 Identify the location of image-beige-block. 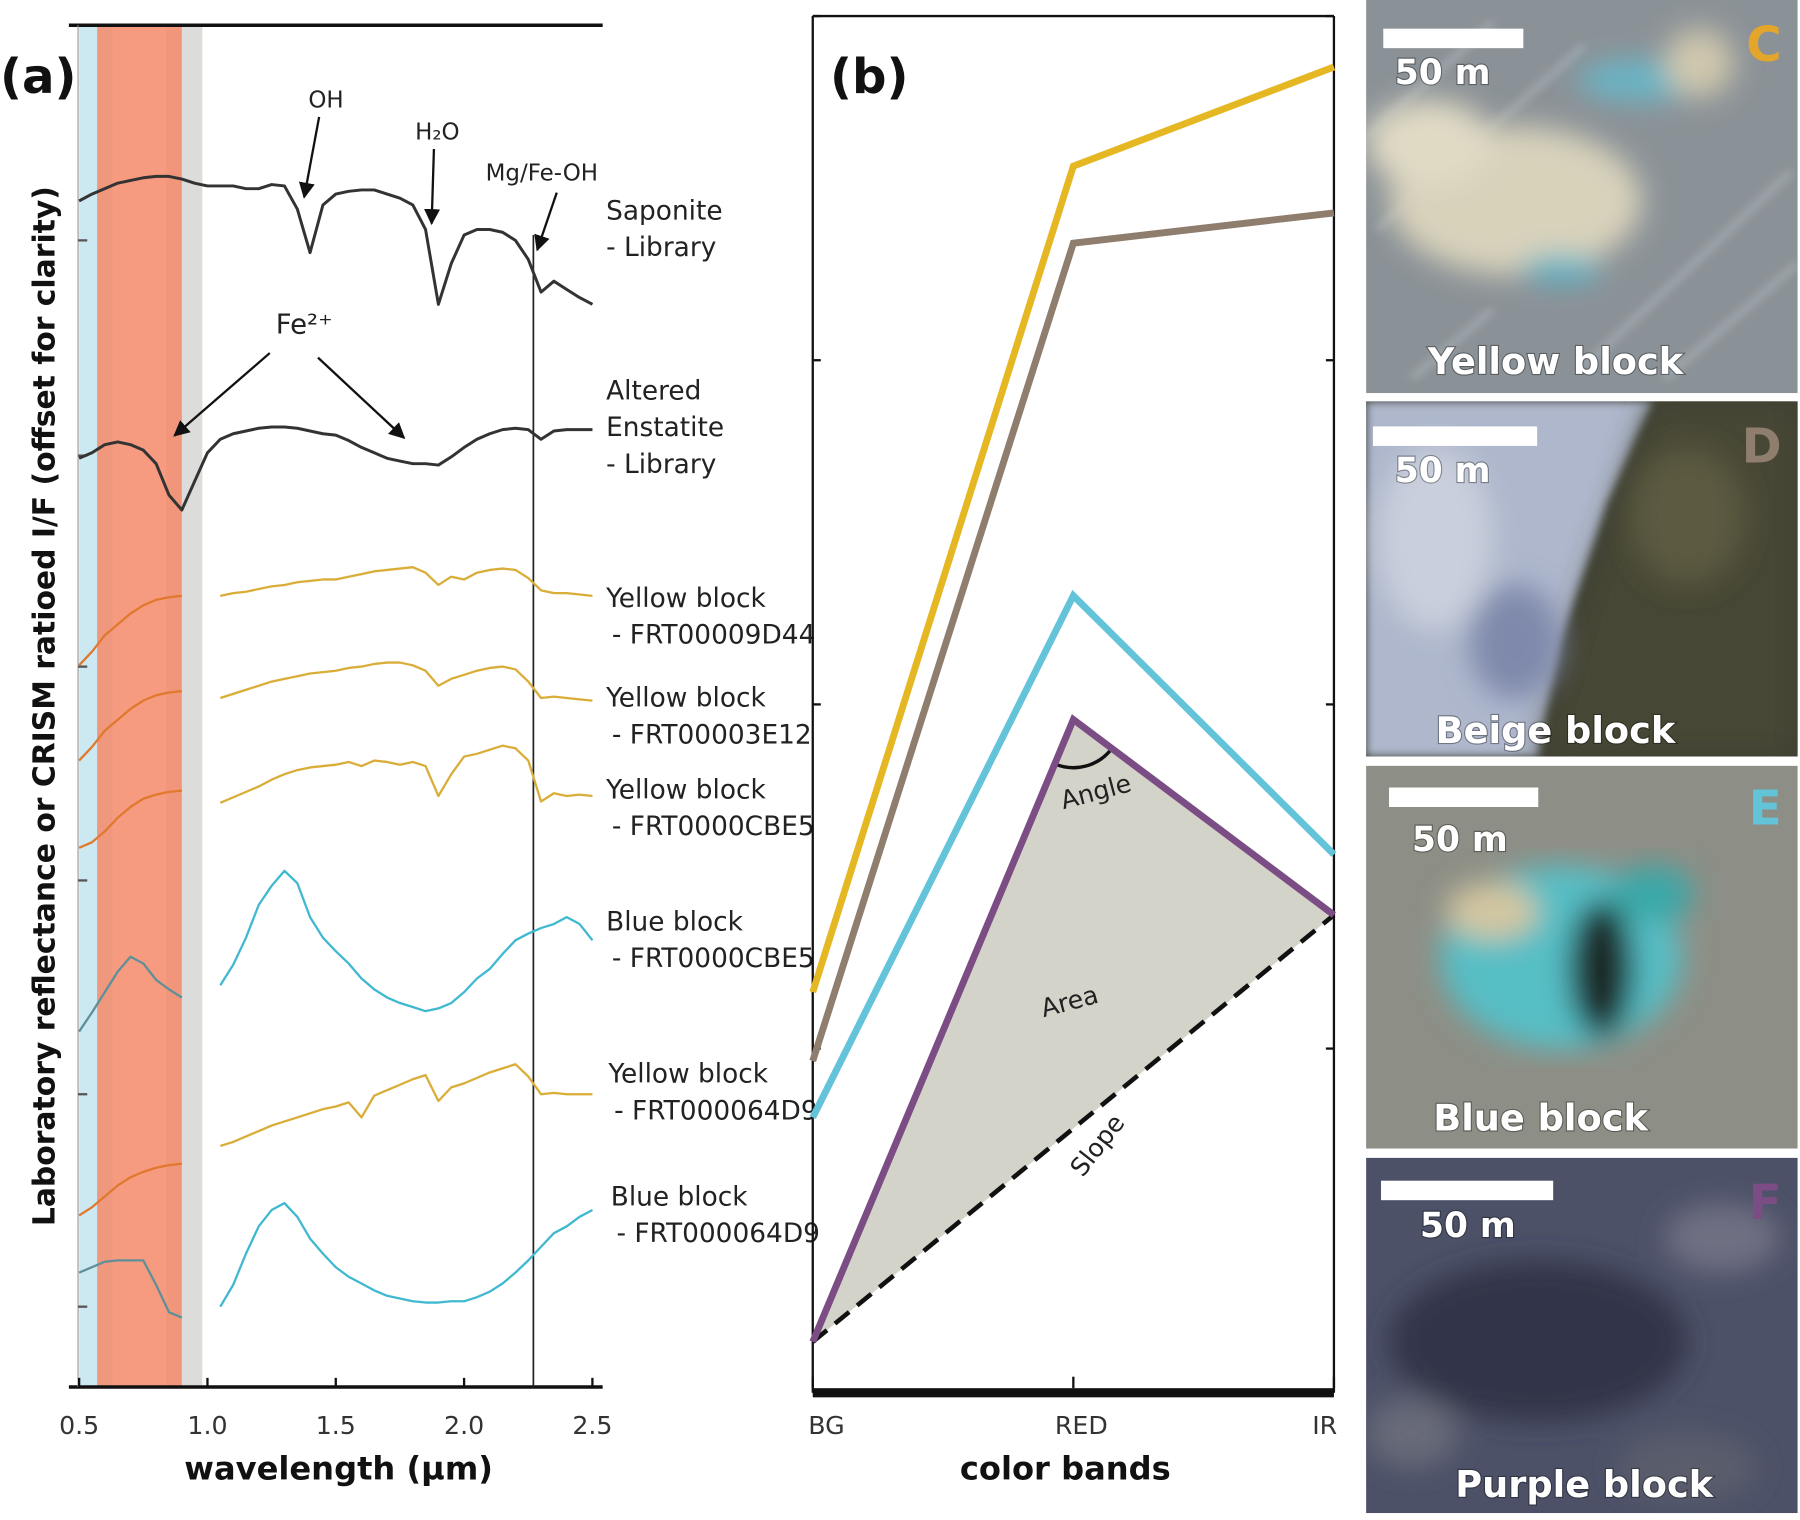
(1582, 579).